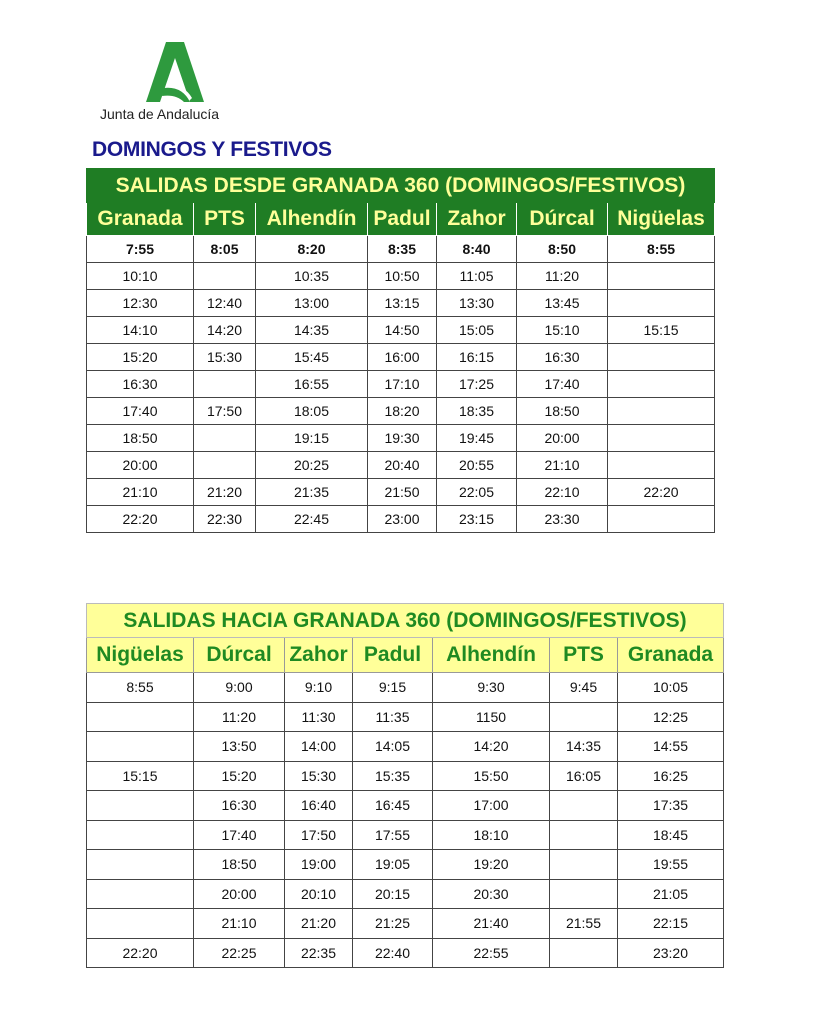 This screenshot has width=839, height=1024. I want to click on time-cell: 7:55, so click(140, 249).